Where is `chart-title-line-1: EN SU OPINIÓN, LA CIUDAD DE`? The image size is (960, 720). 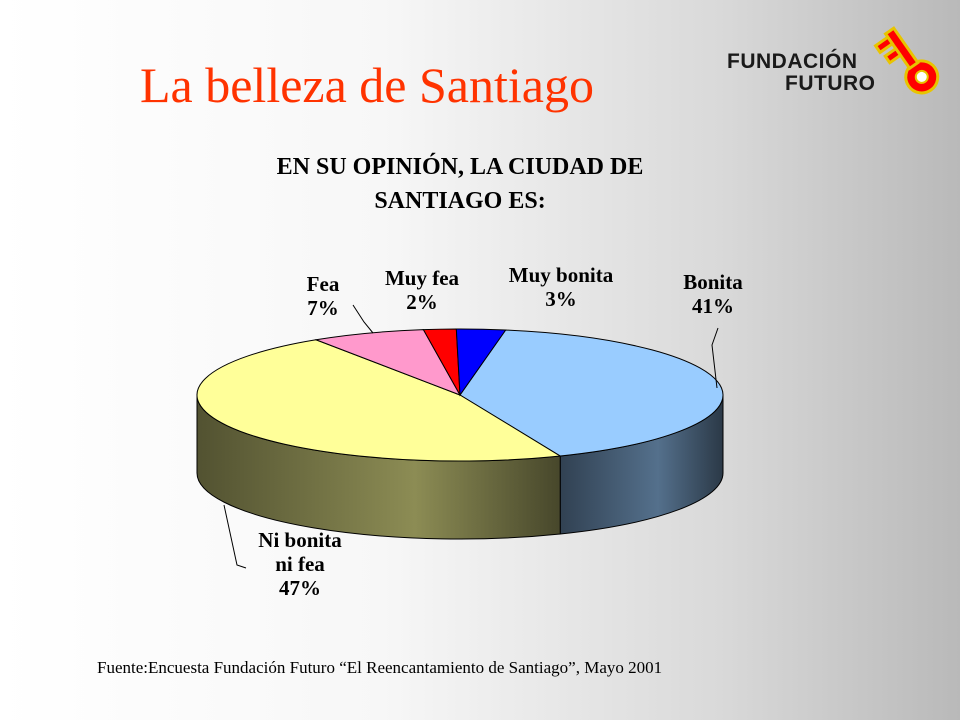
chart-title-line-1: EN SU OPINIÓN, LA CIUDAD DE is located at coordinates (460, 167).